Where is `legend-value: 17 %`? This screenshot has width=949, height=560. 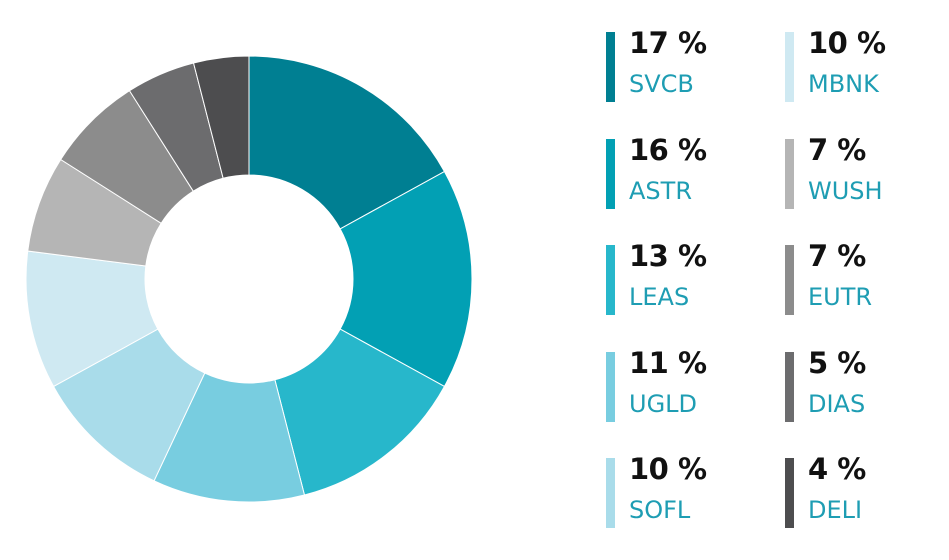 legend-value: 17 % is located at coordinates (668, 43).